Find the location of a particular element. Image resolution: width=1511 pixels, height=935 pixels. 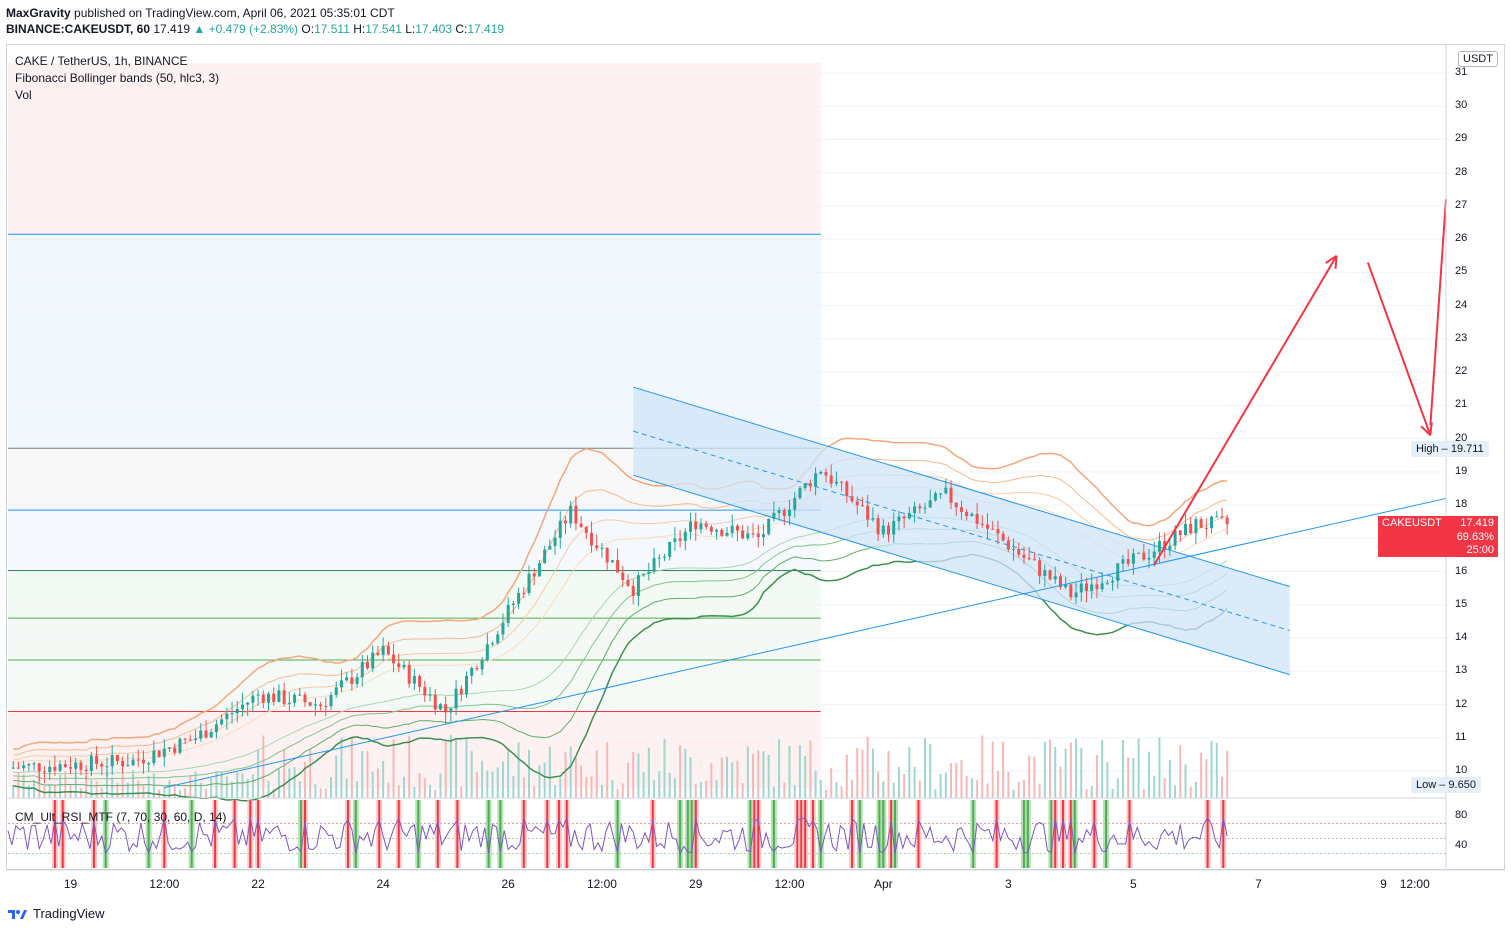

chart-title: CAKE / TetherUS, 1h, BINANCE is located at coordinates (101, 61).